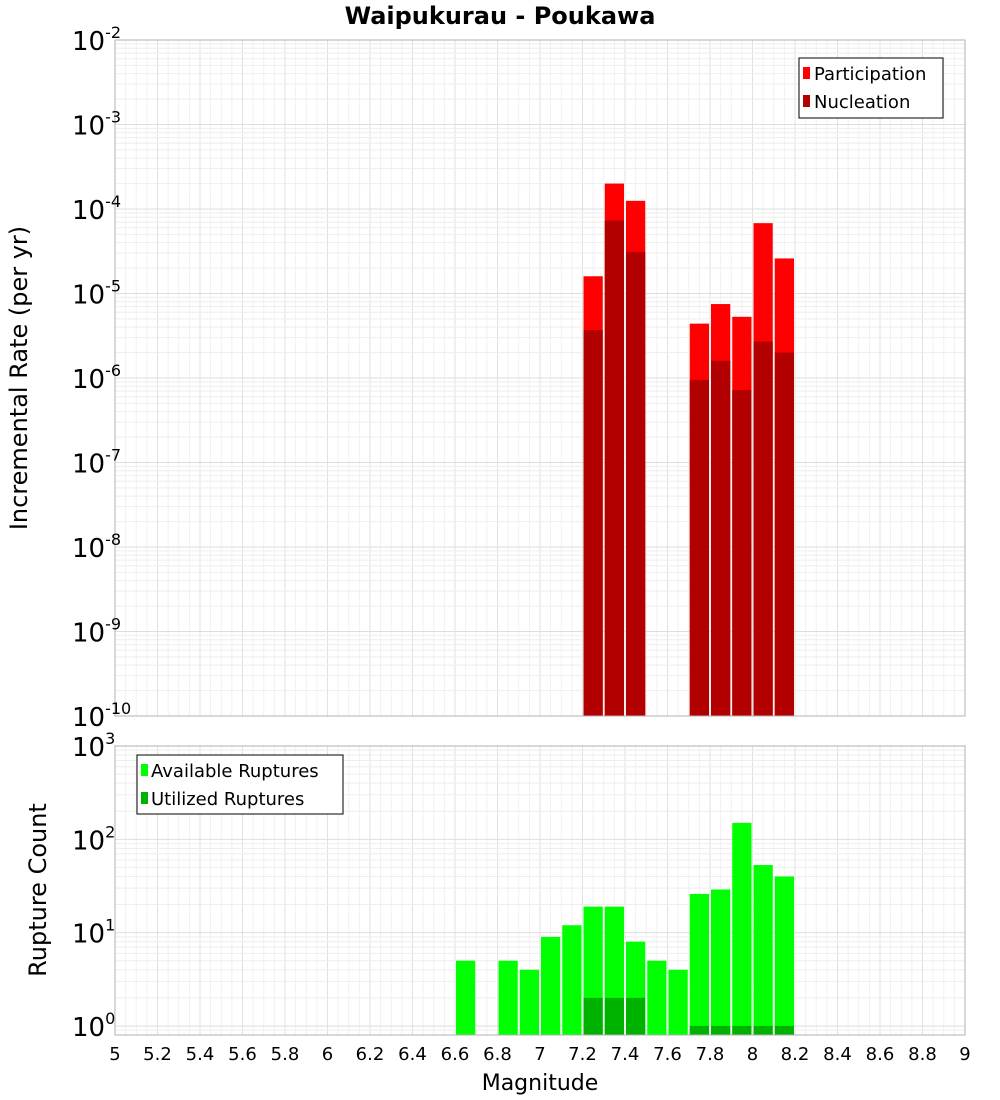 The width and height of the screenshot is (1000, 1100). What do you see at coordinates (497, 1054) in the screenshot?
I see `x-tick-label: 6.8` at bounding box center [497, 1054].